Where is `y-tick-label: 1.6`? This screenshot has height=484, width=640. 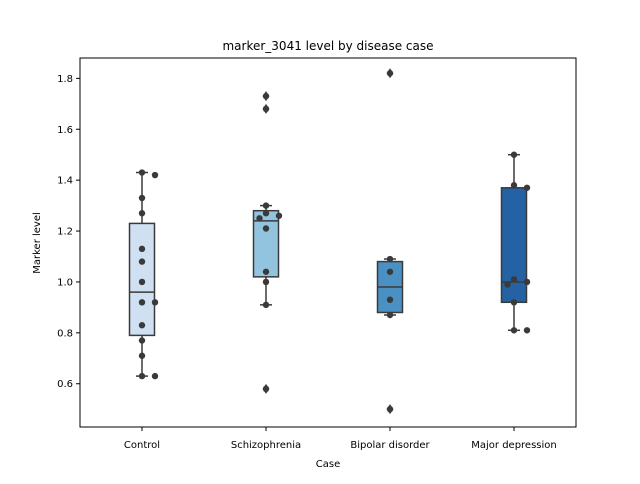 y-tick-label: 1.6 is located at coordinates (65, 130).